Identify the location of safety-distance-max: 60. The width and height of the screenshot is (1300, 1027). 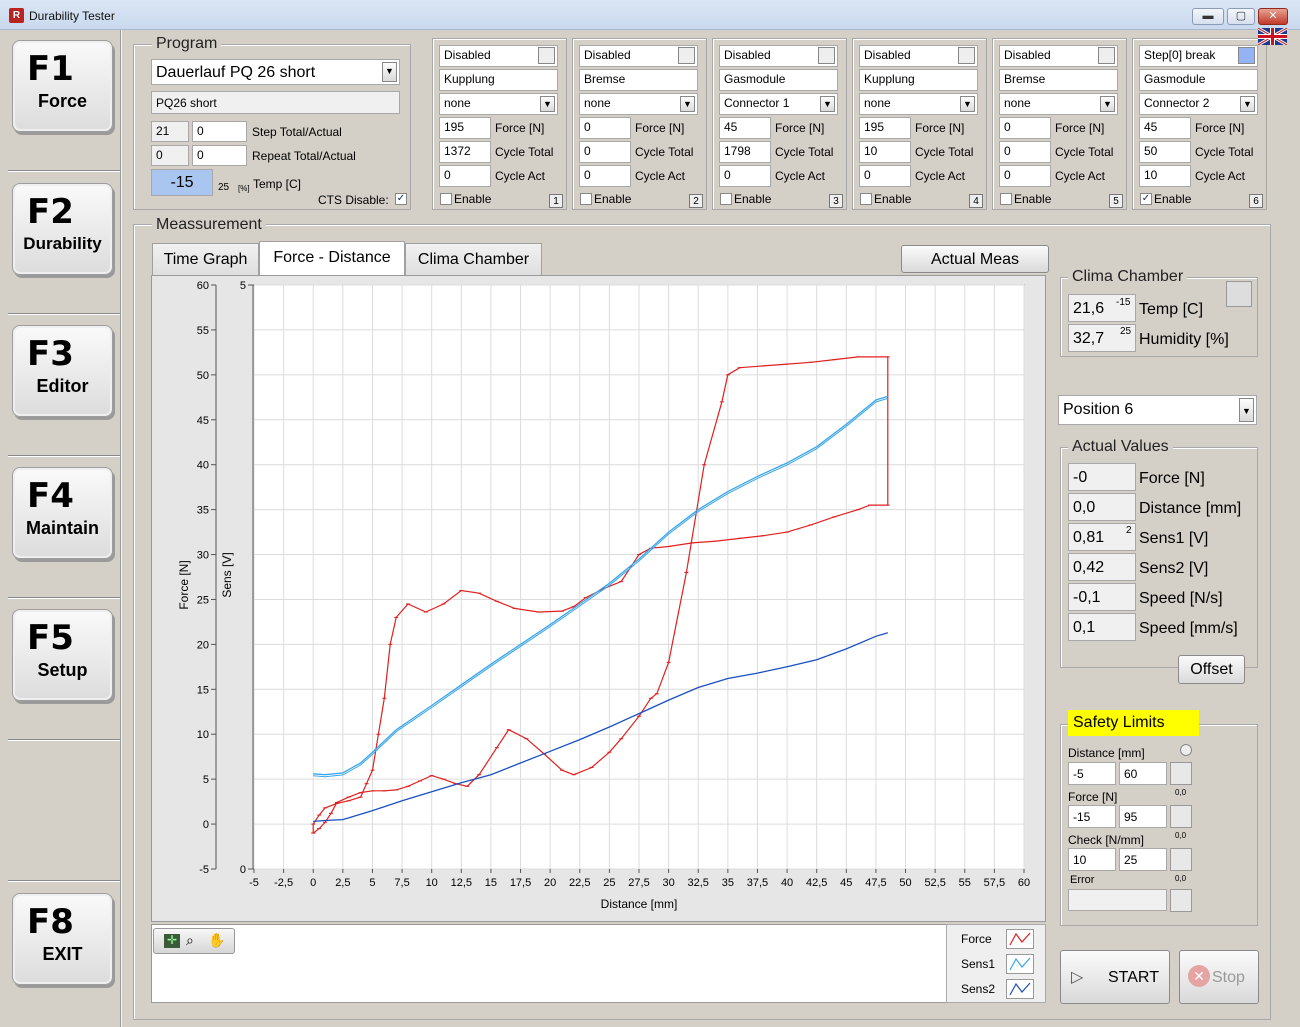
(1143, 773).